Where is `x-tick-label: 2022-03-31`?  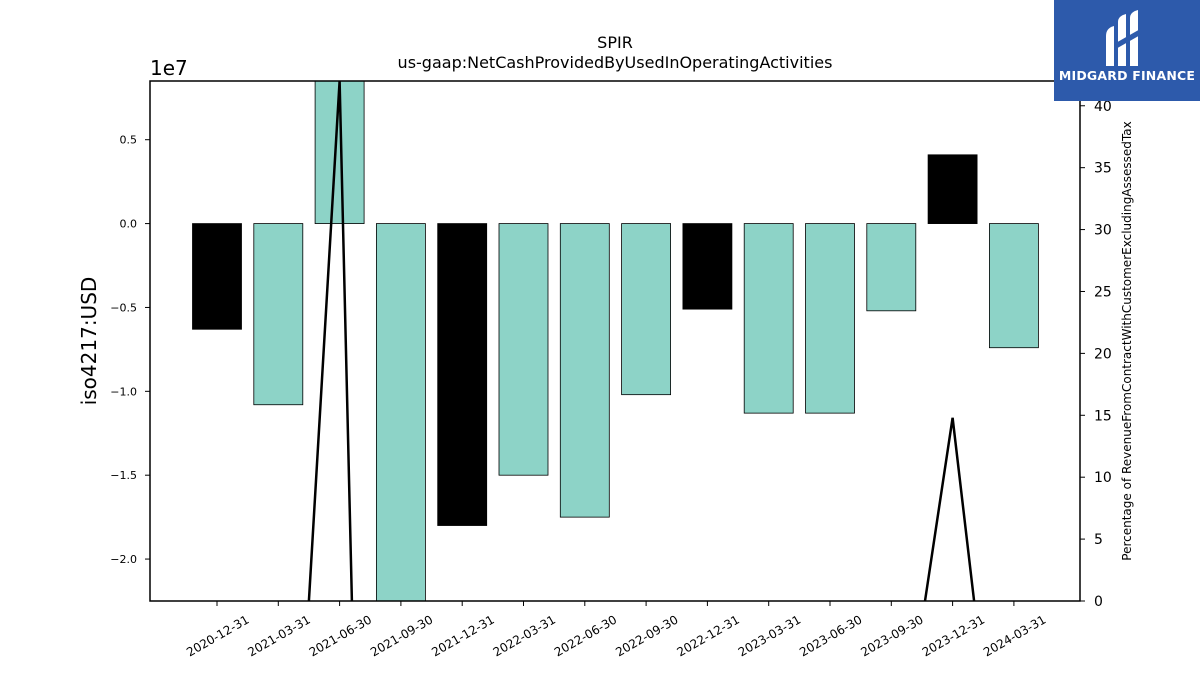 x-tick-label: 2022-03-31 is located at coordinates (524, 635).